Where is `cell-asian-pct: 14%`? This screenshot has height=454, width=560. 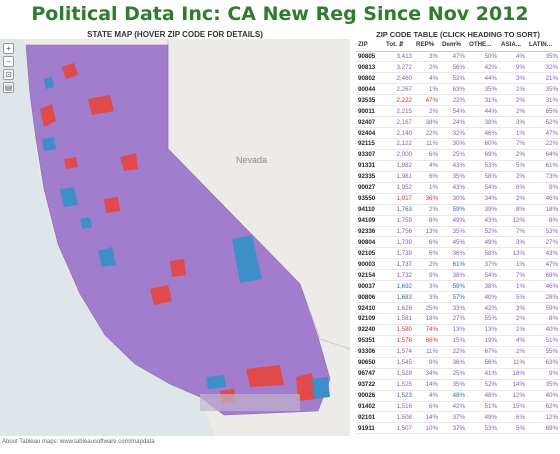 cell-asian-pct: 14% is located at coordinates (513, 385).